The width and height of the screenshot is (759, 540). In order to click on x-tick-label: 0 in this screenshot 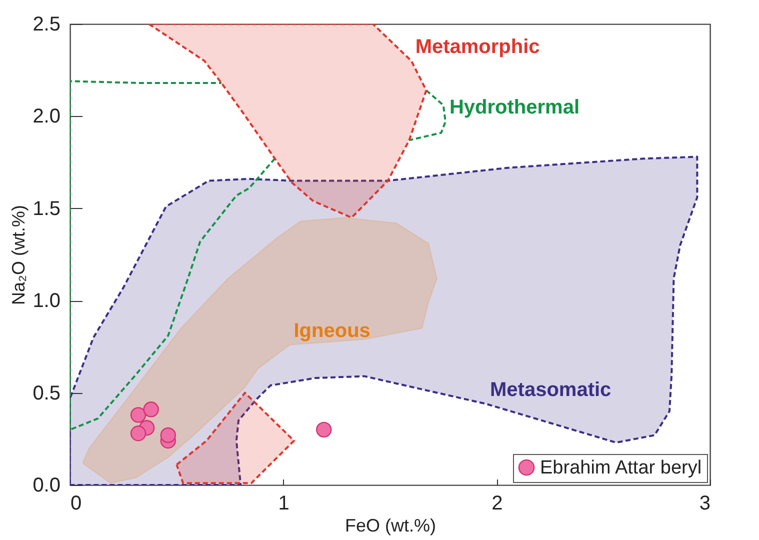, I will do `click(76, 503)`.